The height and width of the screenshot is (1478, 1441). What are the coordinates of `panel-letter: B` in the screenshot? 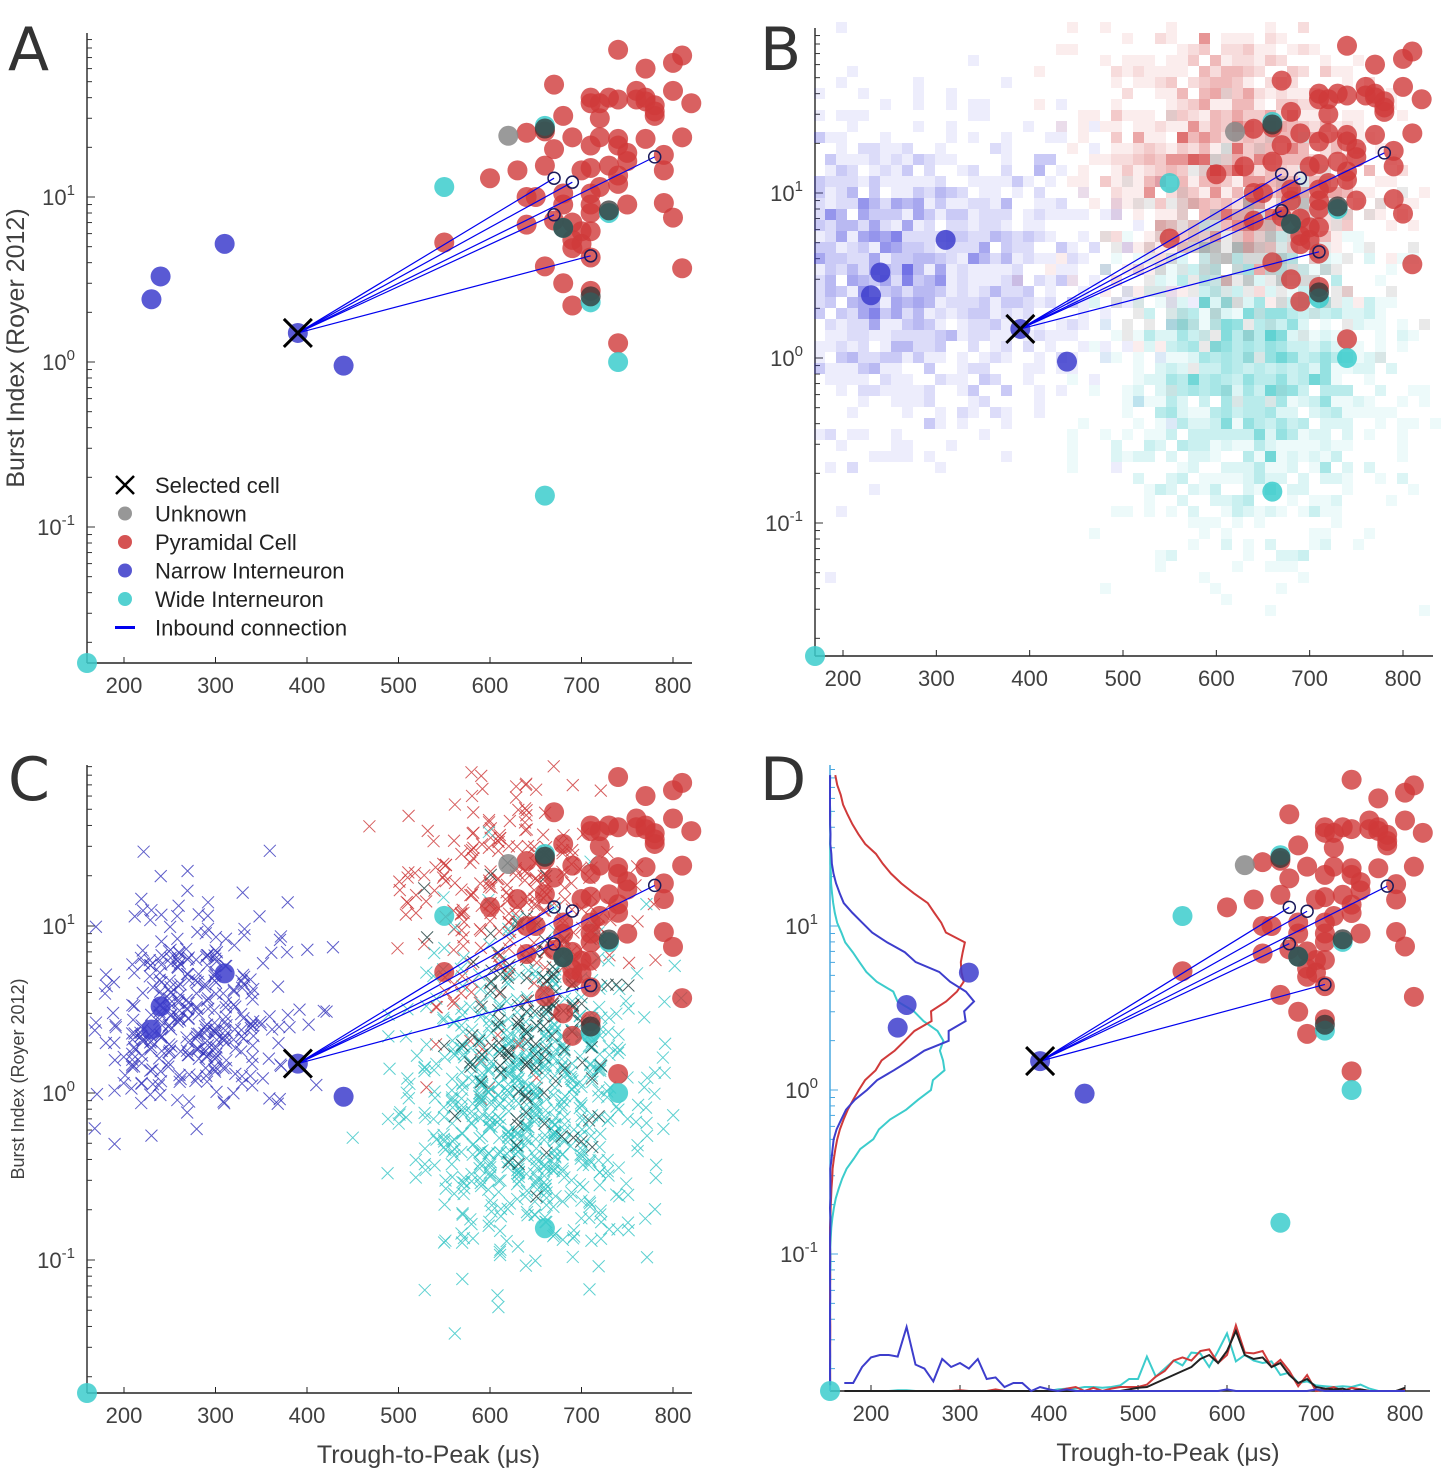 It's located at (780, 50).